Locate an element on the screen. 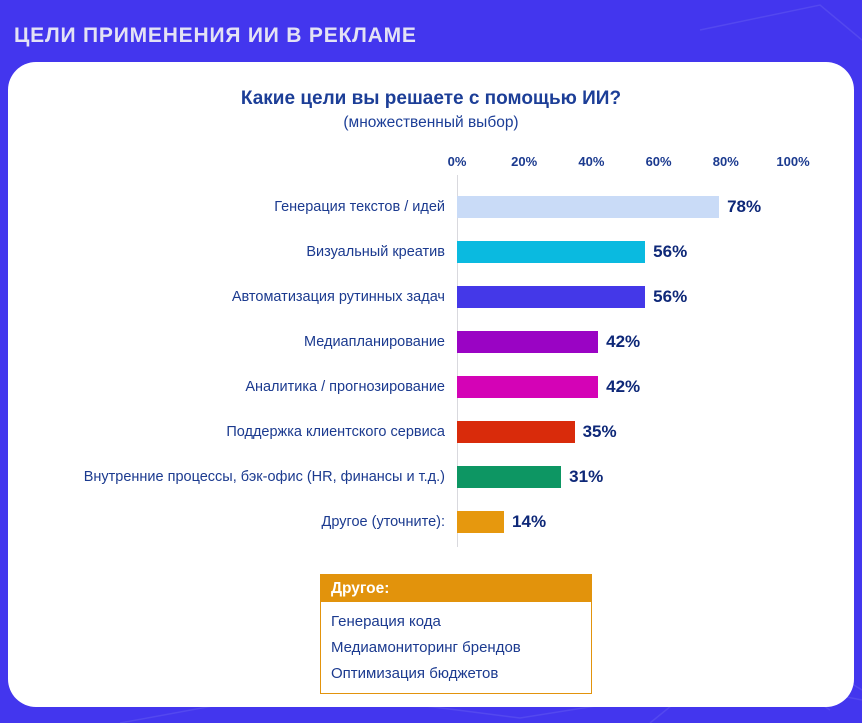 The width and height of the screenshot is (862, 723). x-axis-tick-label: 40% is located at coordinates (591, 161).